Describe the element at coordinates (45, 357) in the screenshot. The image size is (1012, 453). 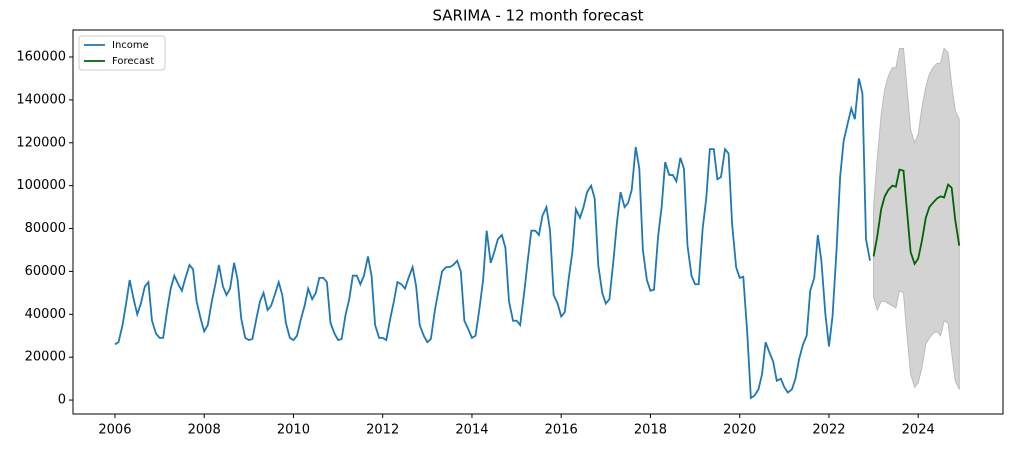
I see `y-tick-label: 20000` at that location.